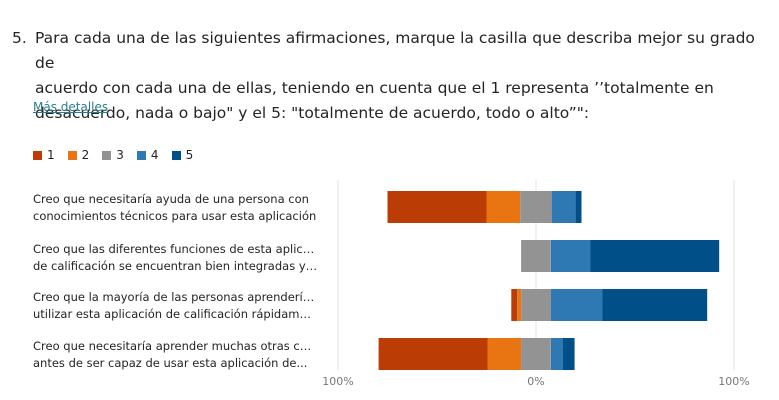 The height and width of the screenshot is (400, 779). I want to click on legend-item: 4, so click(147, 155).